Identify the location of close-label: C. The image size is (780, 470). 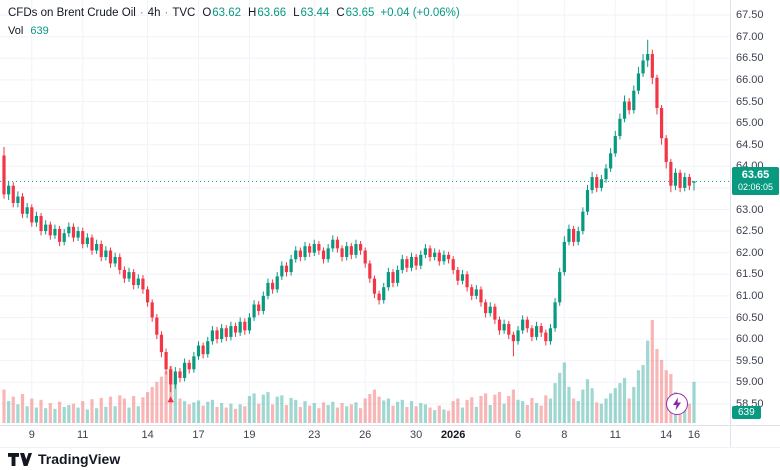
(340, 13).